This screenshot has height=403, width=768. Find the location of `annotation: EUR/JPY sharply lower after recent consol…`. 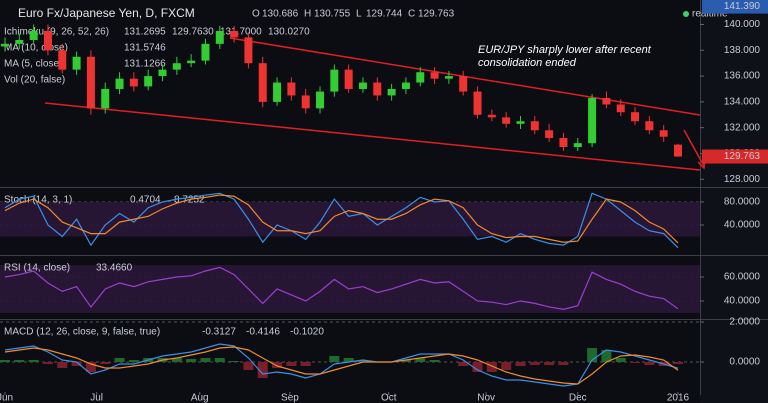

annotation: EUR/JPY sharply lower after recent consol… is located at coordinates (565, 56).